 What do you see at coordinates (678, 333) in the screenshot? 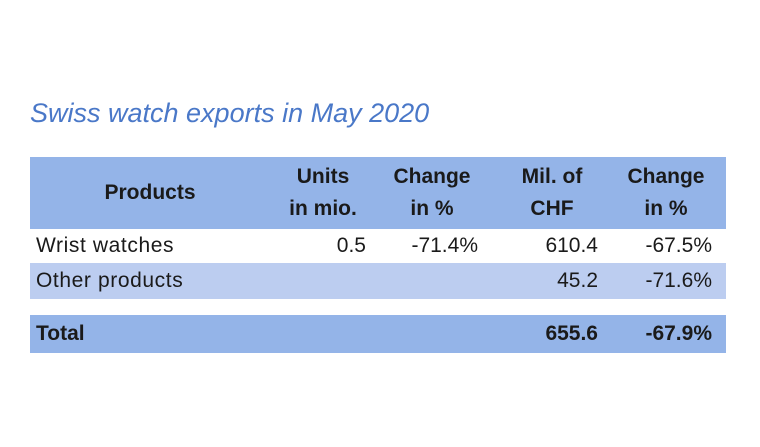
I see `total-chf-change: -67.9%` at bounding box center [678, 333].